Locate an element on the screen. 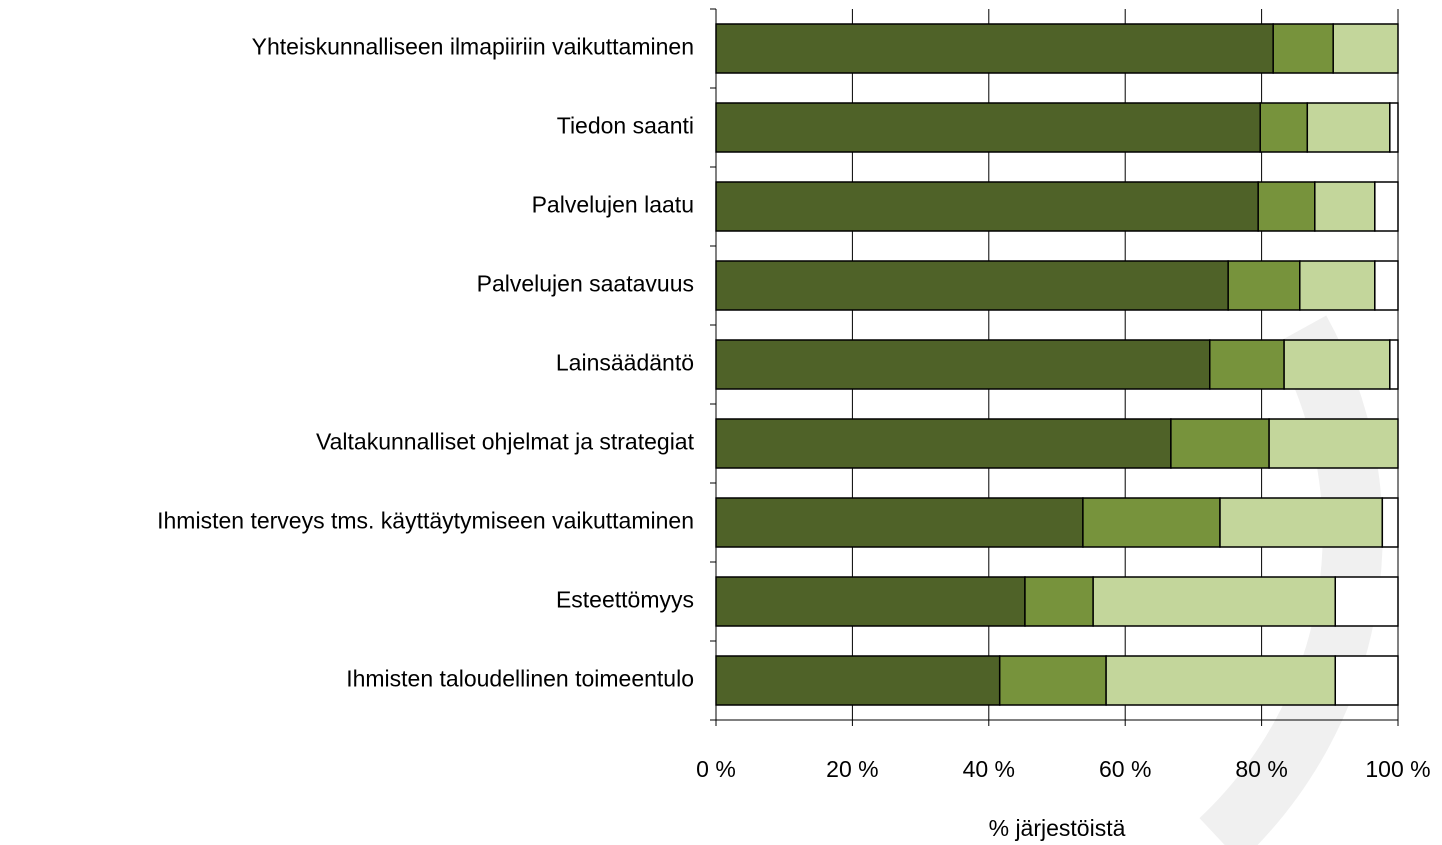 This screenshot has width=1442, height=845. y-tick-label: Palvelujen laatu is located at coordinates (613, 205).